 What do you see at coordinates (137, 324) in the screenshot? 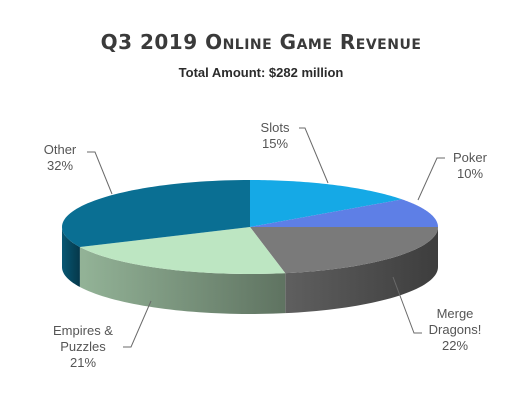
I see `leader-line-empires-puzzles` at bounding box center [137, 324].